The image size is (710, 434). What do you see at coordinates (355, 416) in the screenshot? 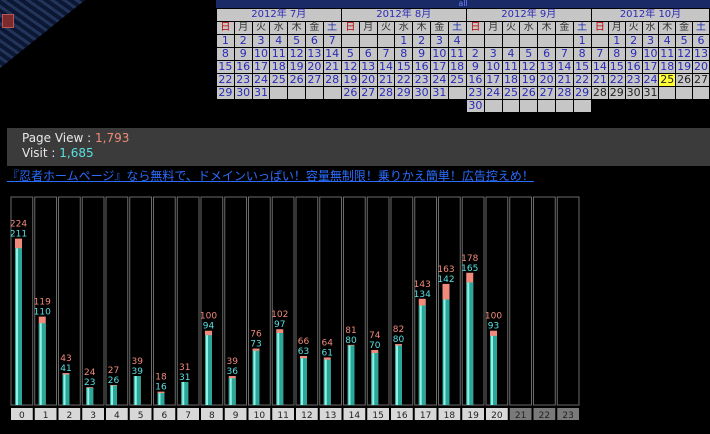
I see `hour-tick-label: 14` at bounding box center [355, 416].